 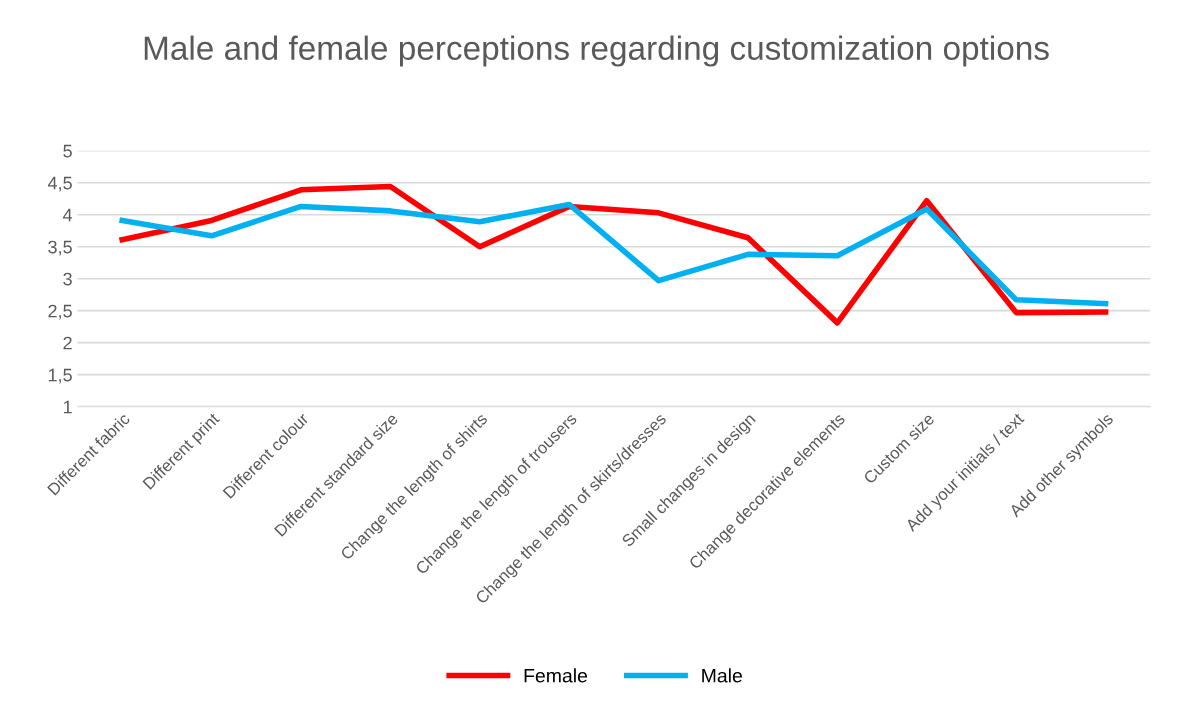 What do you see at coordinates (67, 279) in the screenshot?
I see `y-tick-label: 3` at bounding box center [67, 279].